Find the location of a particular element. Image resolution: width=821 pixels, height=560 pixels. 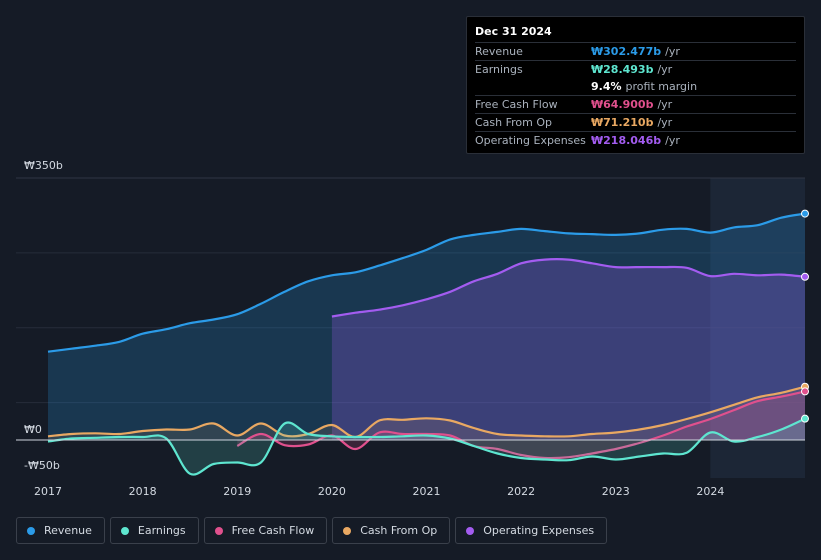

tooltip-value: ₩28.493b is located at coordinates (622, 69).